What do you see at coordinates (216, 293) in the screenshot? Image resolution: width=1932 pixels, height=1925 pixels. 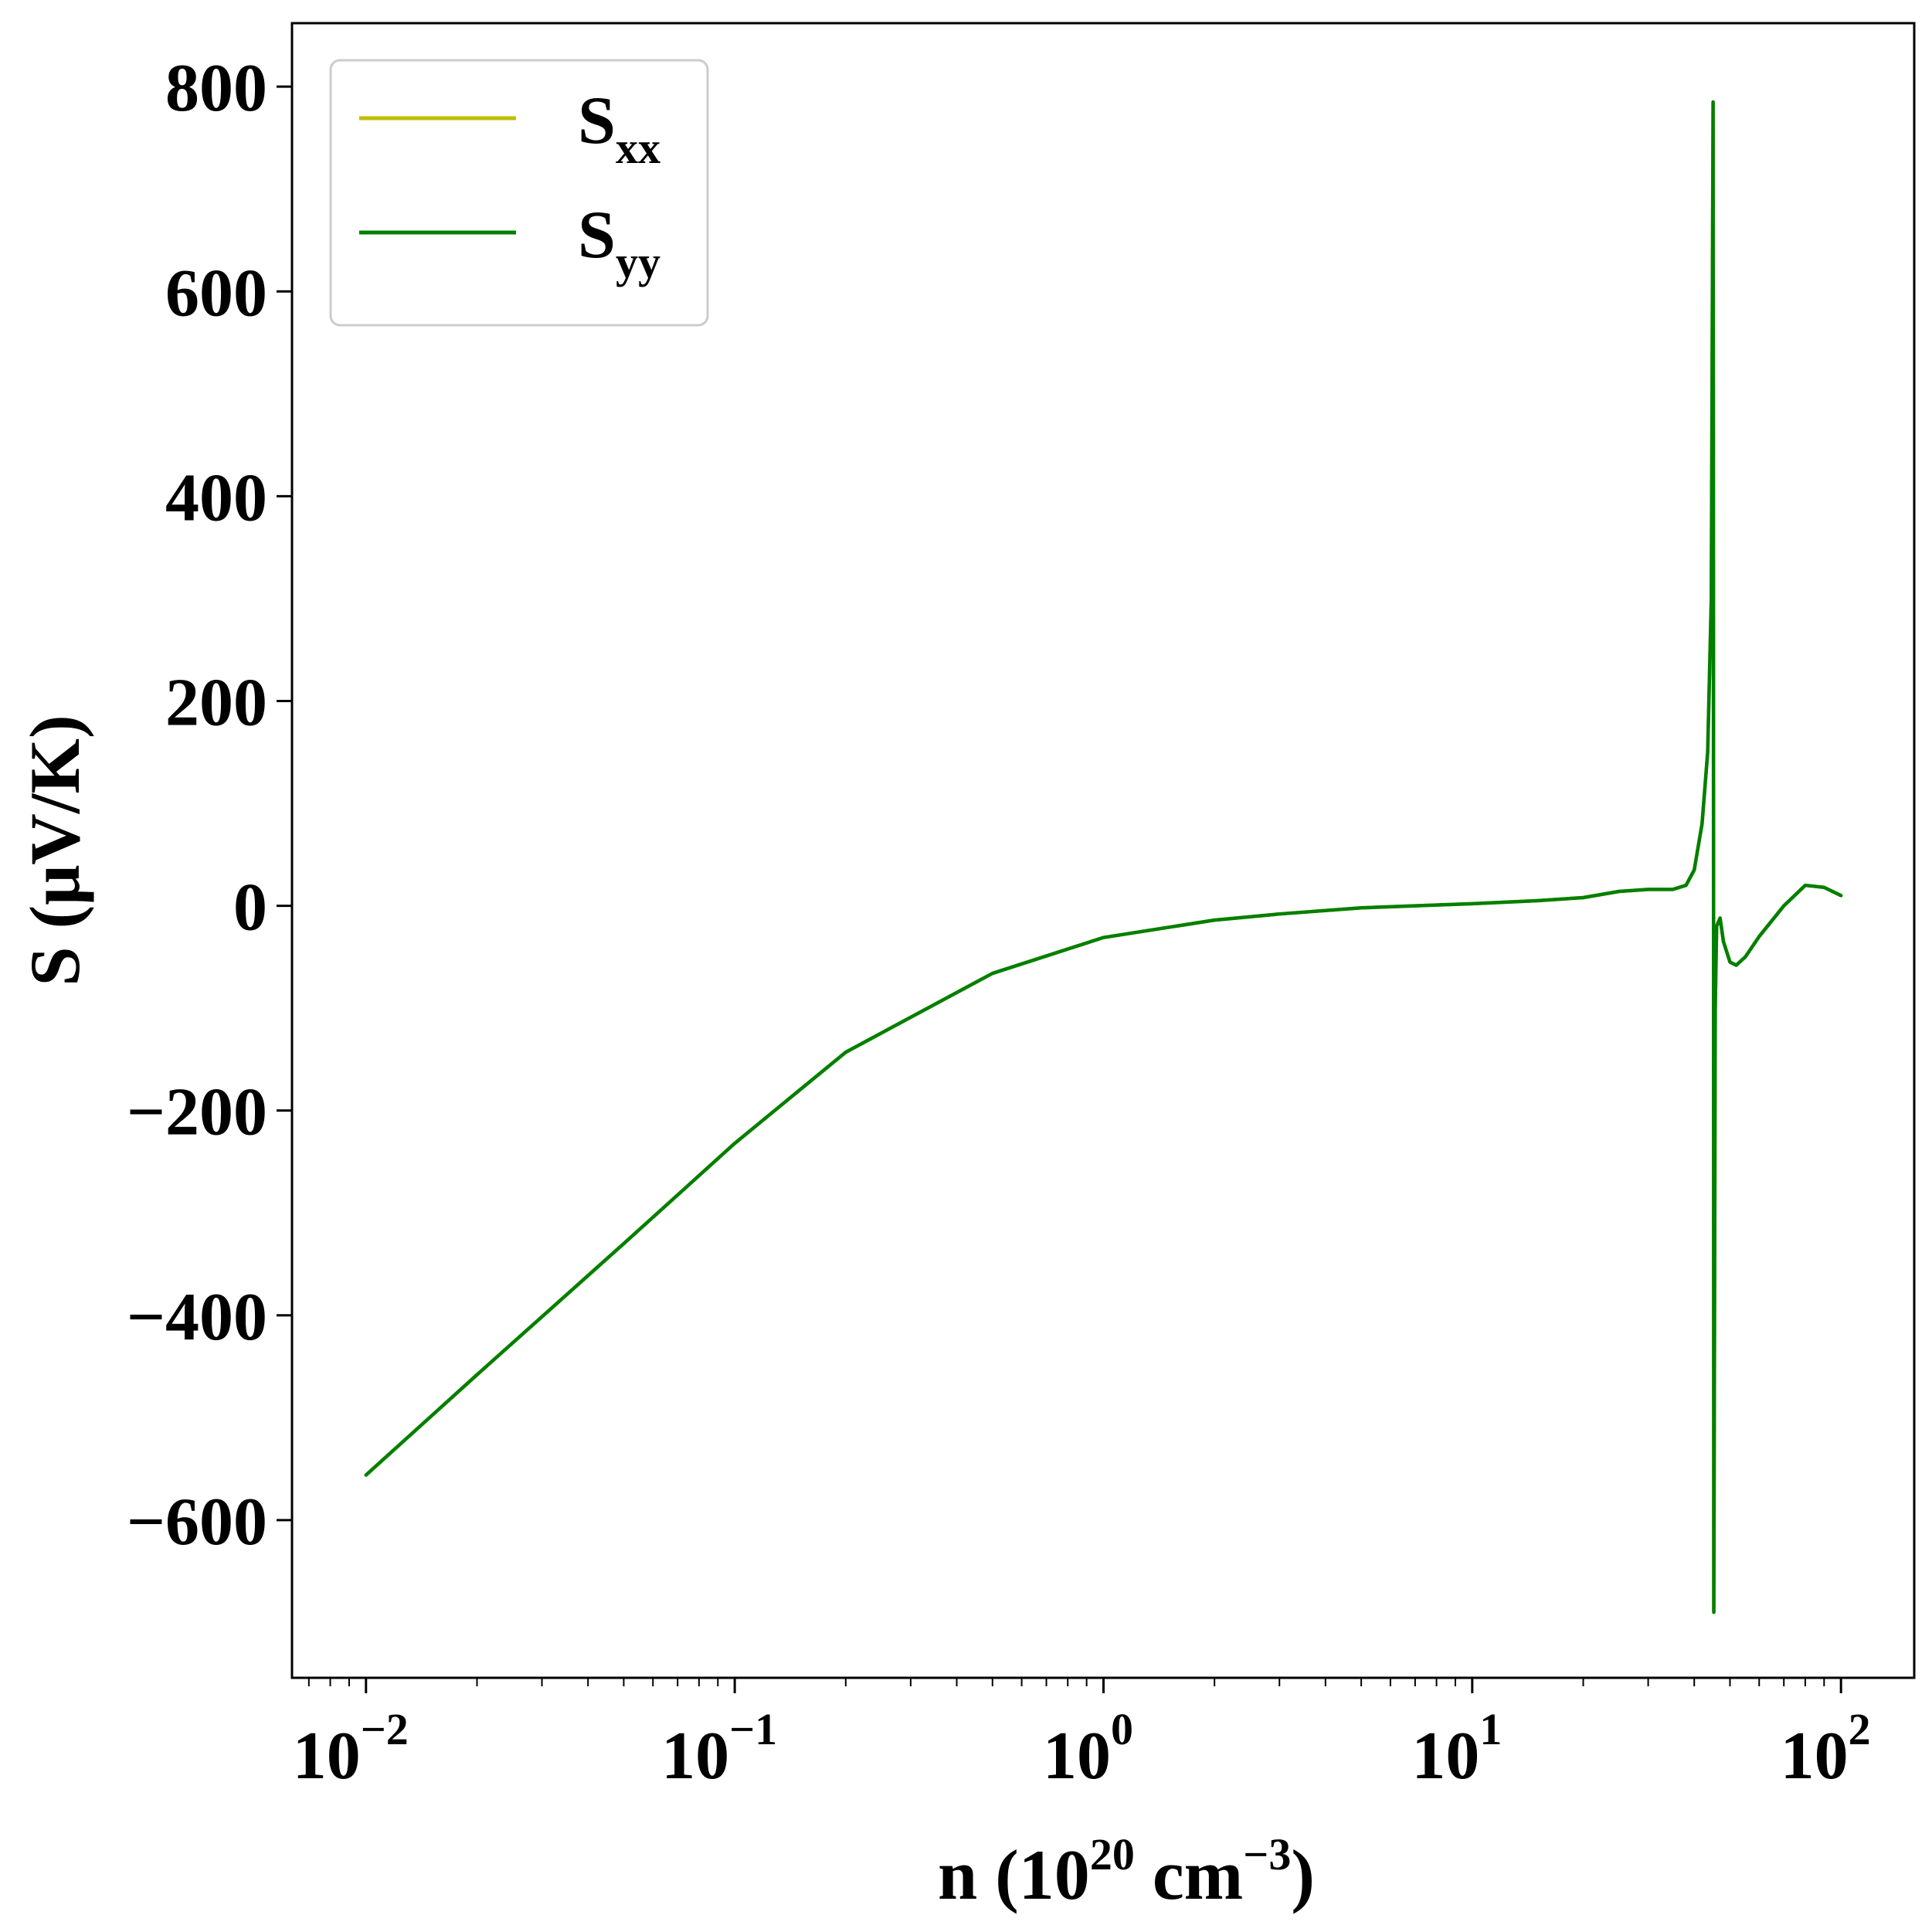 I see `y-tick-label: 600` at bounding box center [216, 293].